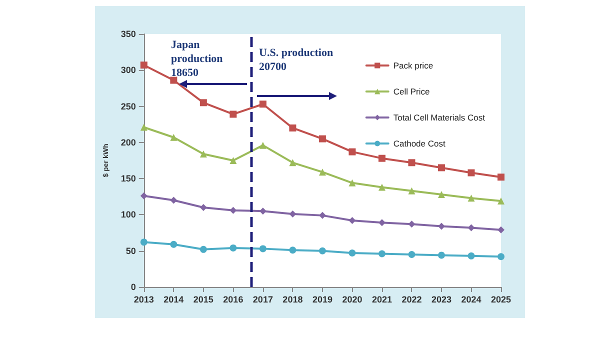 Image resolution: width=600 pixels, height=346 pixels. I want to click on x-tick-label: 2015, so click(203, 299).